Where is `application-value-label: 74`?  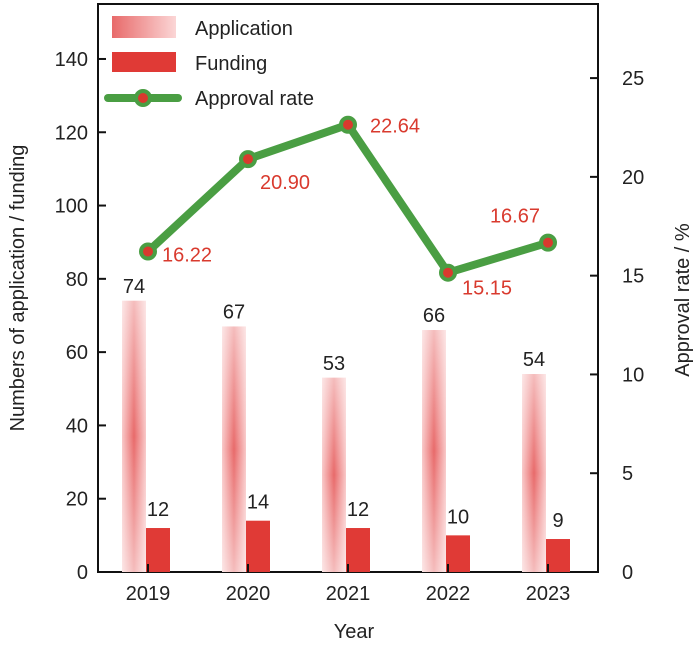 application-value-label: 74 is located at coordinates (134, 287).